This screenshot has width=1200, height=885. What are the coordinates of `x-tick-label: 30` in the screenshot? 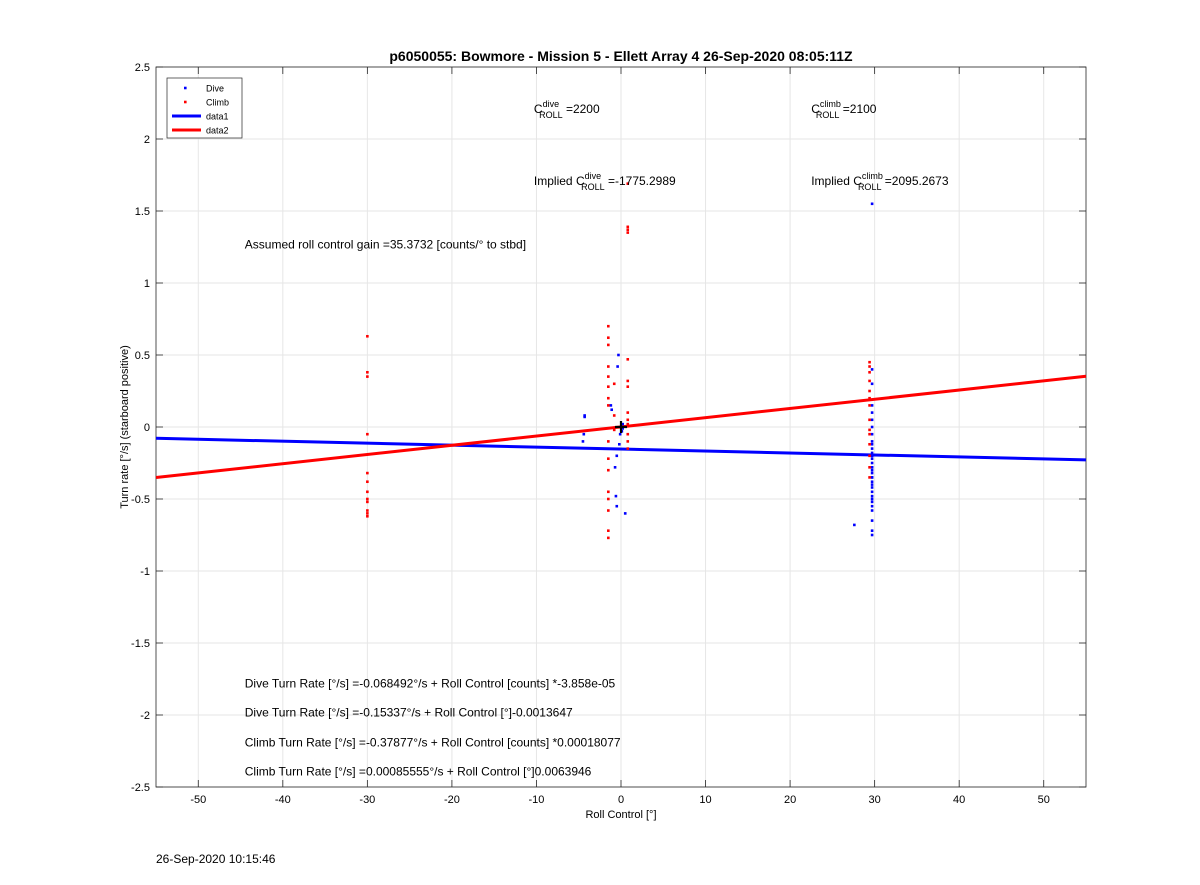 It's located at (875, 800).